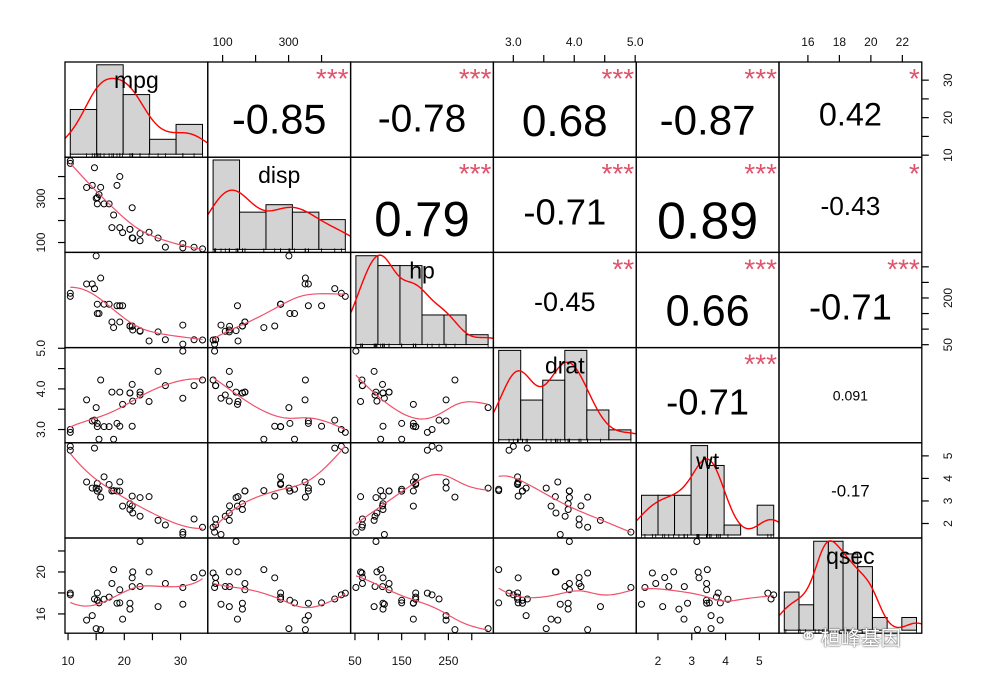 Image resolution: width=989 pixels, height=686 pixels. What do you see at coordinates (708, 312) in the screenshot?
I see `correlation-value: 0.66` at bounding box center [708, 312].